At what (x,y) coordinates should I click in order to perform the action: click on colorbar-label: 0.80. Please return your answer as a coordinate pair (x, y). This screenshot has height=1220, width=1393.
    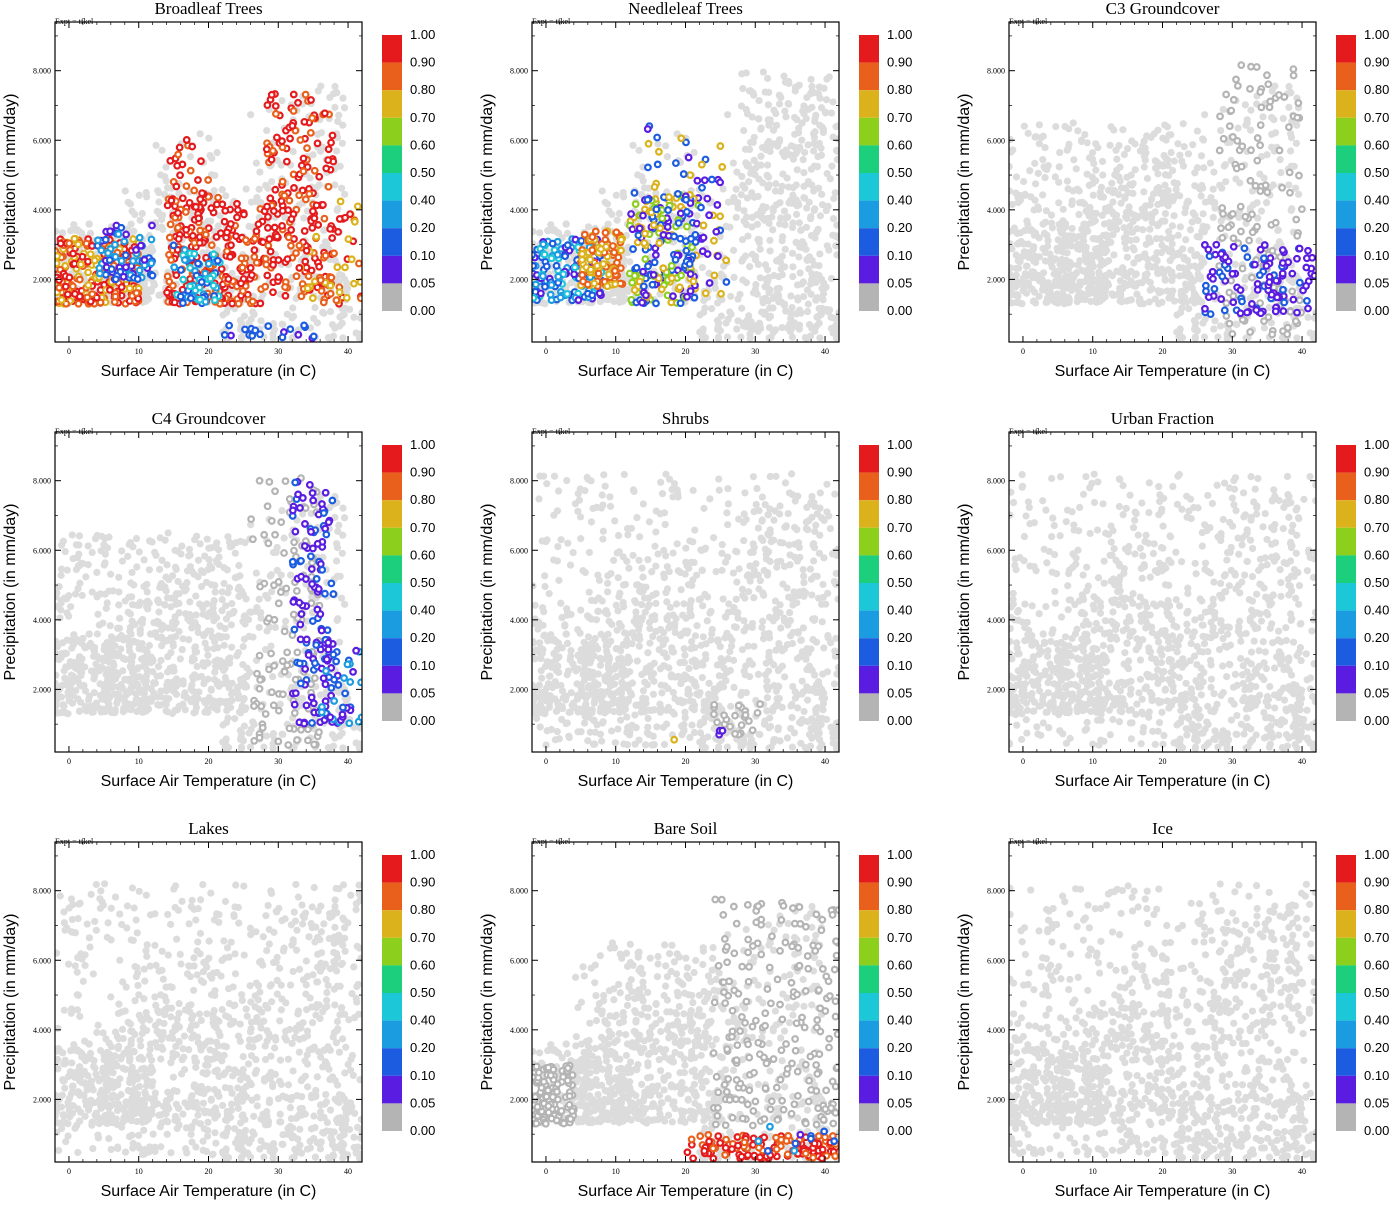
    Looking at the image, I should click on (1376, 89).